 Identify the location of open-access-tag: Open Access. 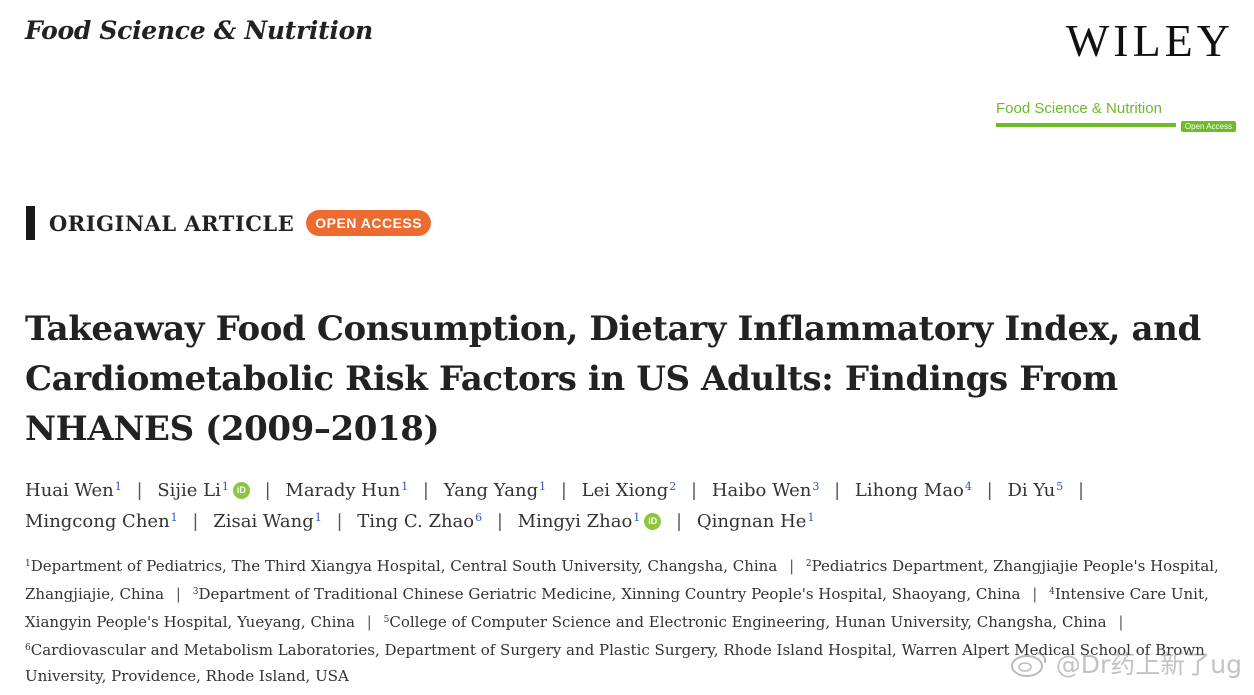
(1208, 126).